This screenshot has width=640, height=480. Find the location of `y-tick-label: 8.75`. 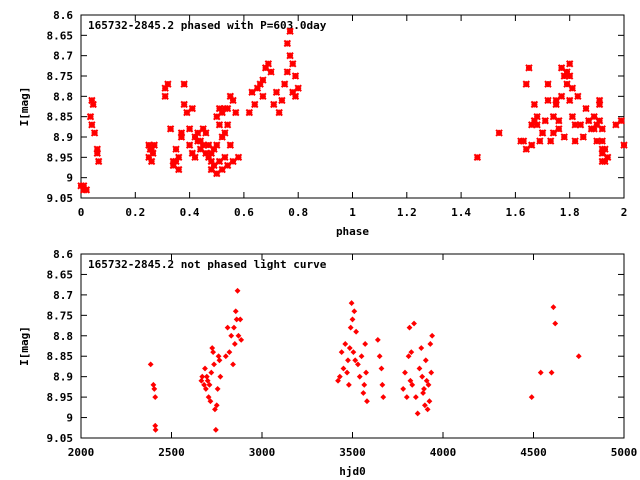

y-tick-label: 8.75 is located at coordinates (60, 315).